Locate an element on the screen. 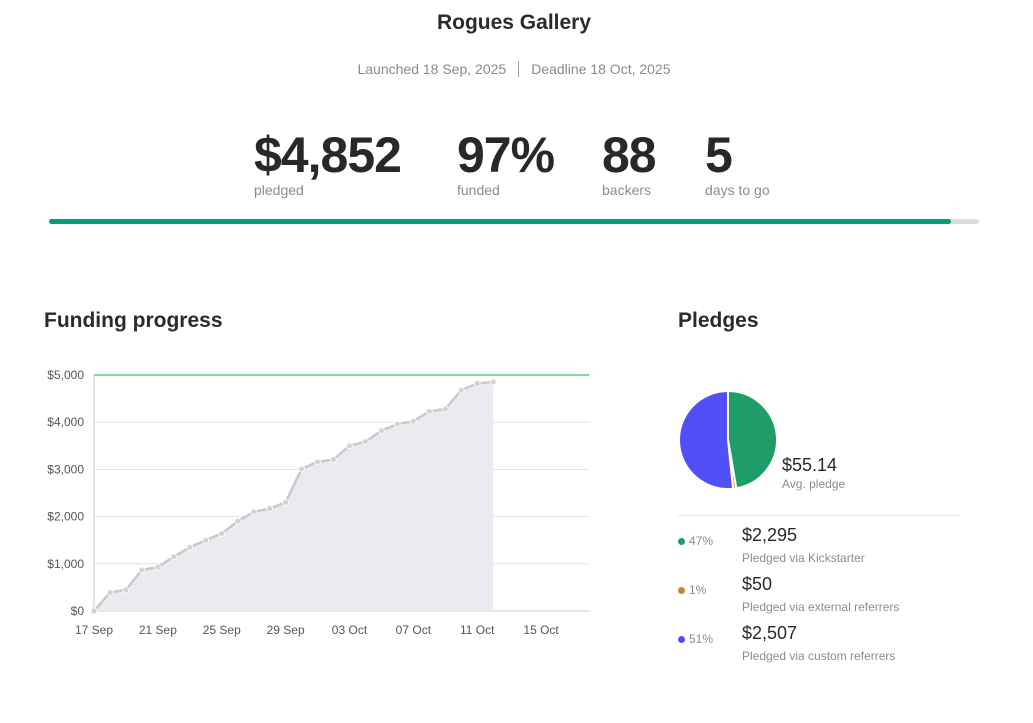  pie-svg is located at coordinates (728, 439).